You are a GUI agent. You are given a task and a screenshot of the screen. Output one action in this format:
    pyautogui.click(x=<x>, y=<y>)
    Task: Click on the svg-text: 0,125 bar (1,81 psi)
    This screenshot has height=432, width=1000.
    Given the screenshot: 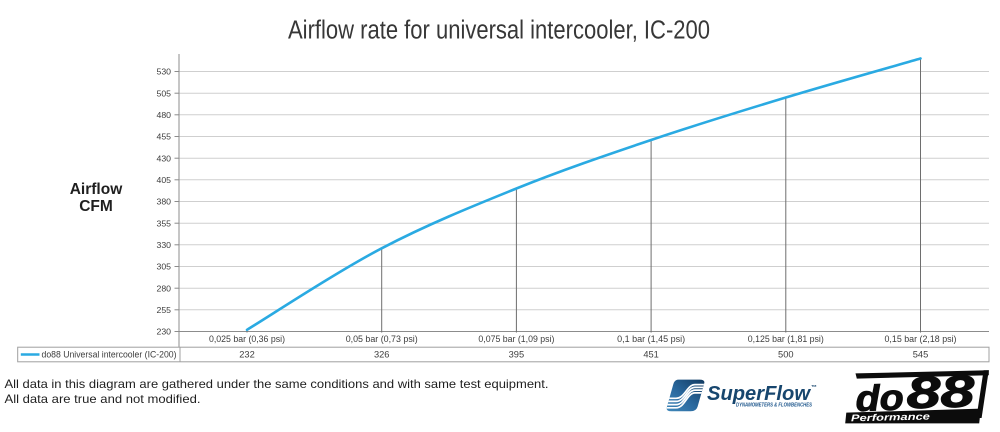 What is the action you would take?
    pyautogui.click(x=786, y=339)
    